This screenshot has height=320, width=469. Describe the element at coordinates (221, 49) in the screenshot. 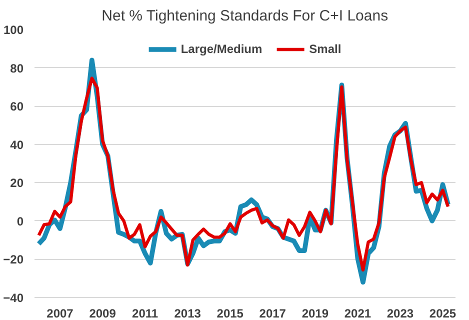

I see `legend-label: Large/Medium` at that location.